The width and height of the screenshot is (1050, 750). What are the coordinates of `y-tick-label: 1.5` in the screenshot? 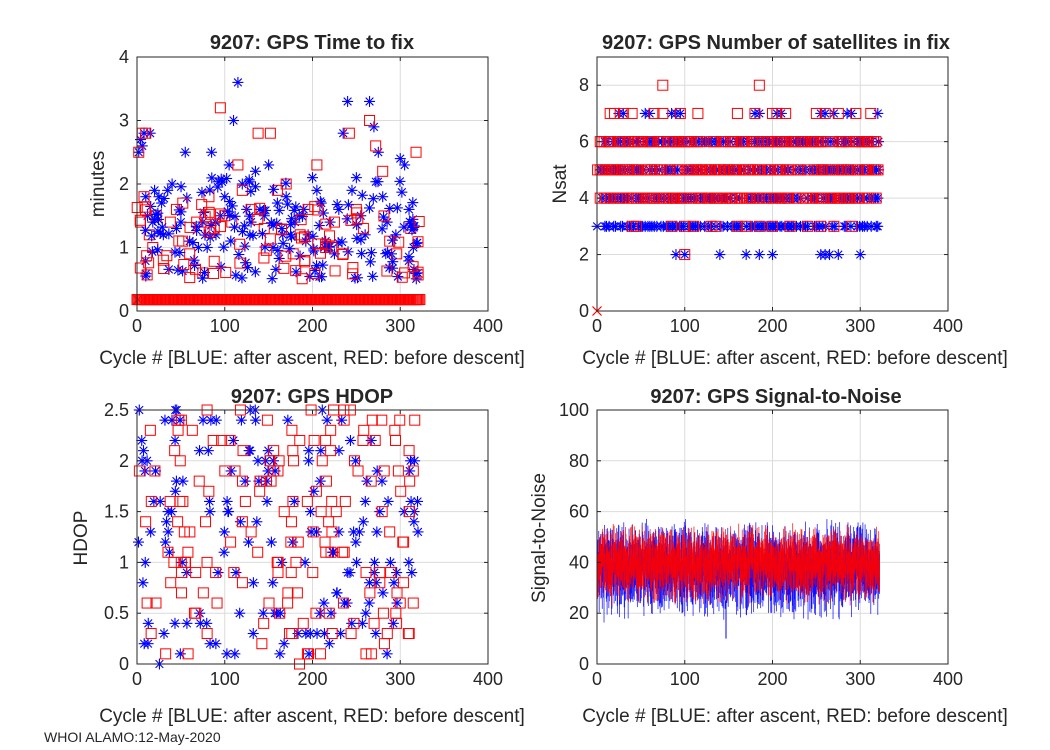 It's located at (116, 512).